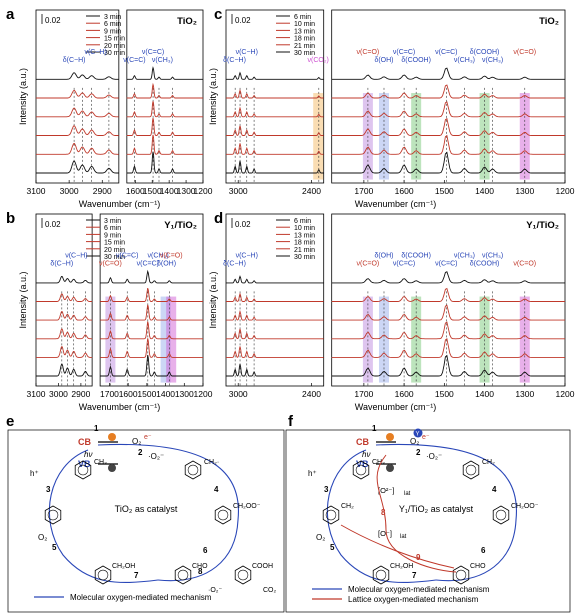 This screenshot has height=616, width=577. I want to click on x-tick-label: 1300, so click(184, 394).